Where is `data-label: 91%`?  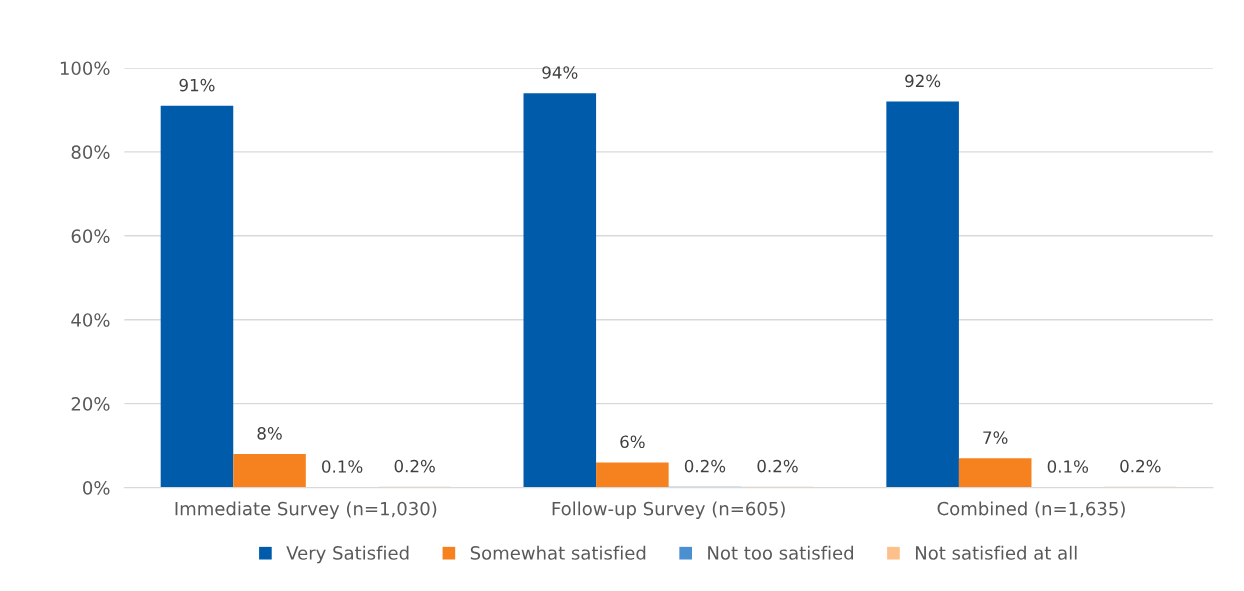
data-label: 91% is located at coordinates (197, 85).